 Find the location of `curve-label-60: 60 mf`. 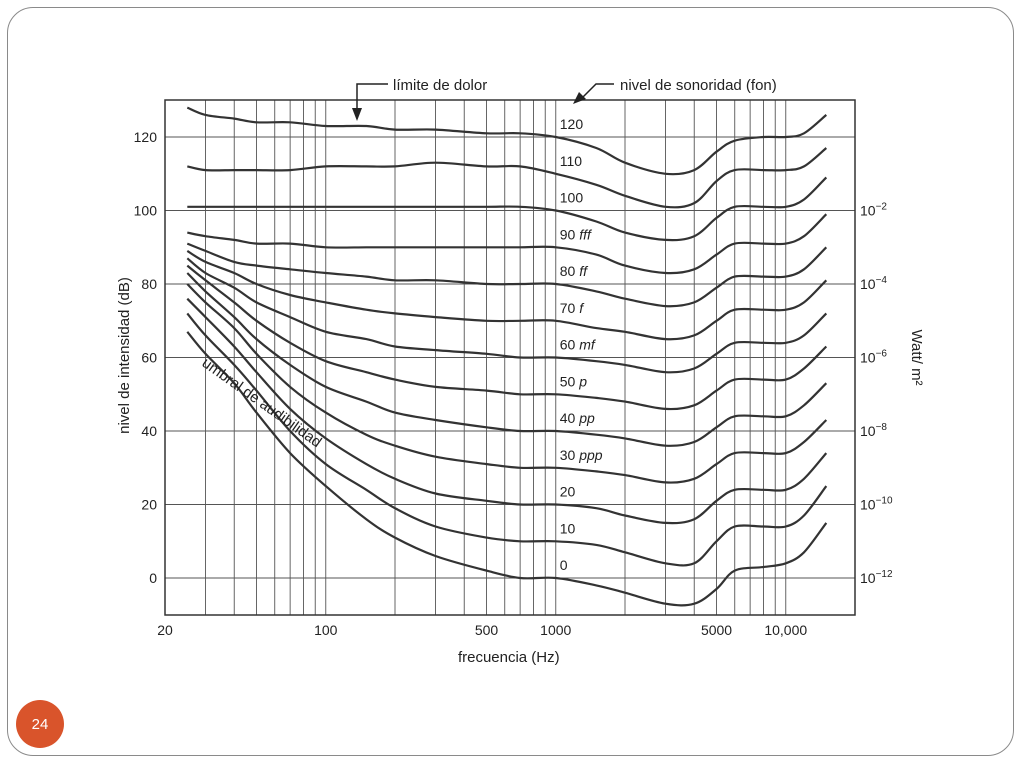

curve-label-60: 60 mf is located at coordinates (578, 345).